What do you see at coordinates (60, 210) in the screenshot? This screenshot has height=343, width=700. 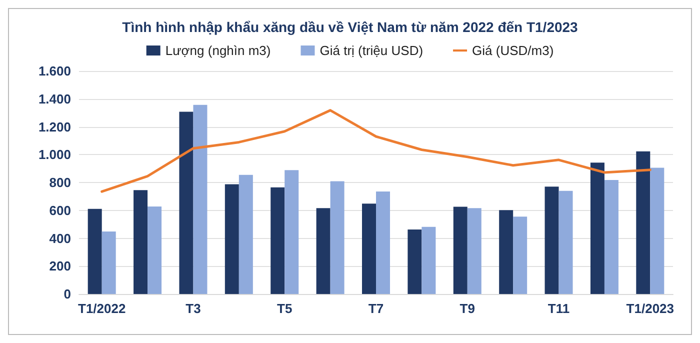 I see `y-tick-label: 600` at bounding box center [60, 210].